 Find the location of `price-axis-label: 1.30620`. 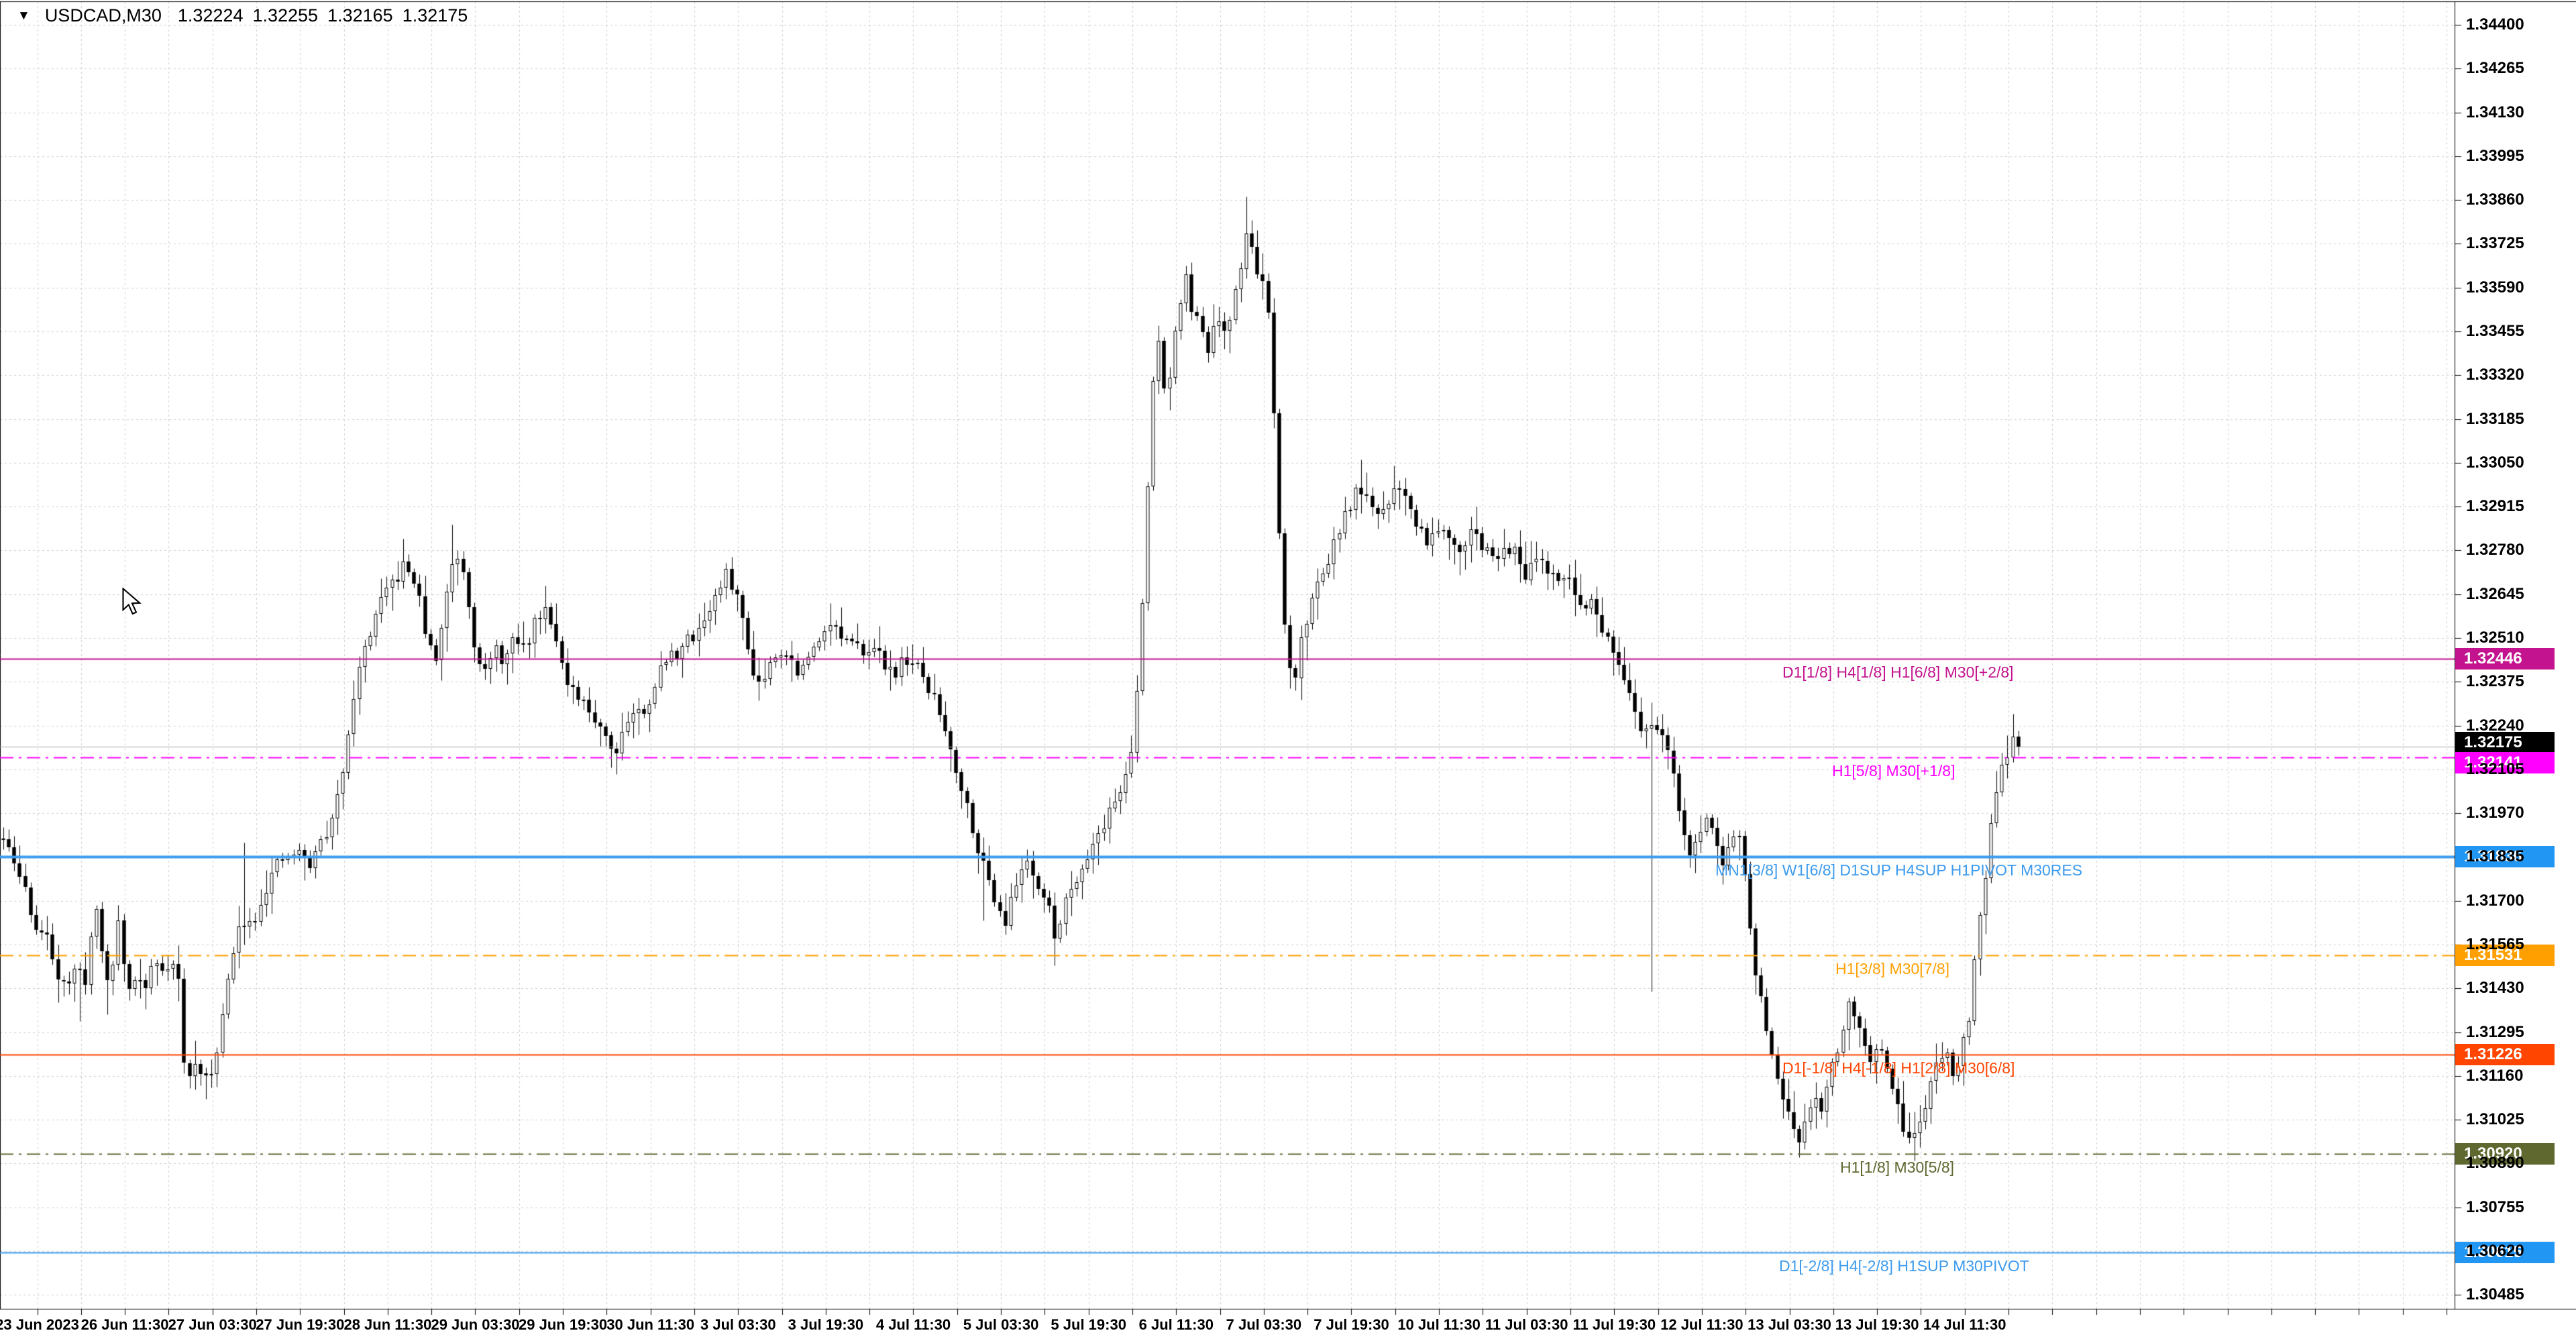

price-axis-label: 1.30620 is located at coordinates (2495, 1251).